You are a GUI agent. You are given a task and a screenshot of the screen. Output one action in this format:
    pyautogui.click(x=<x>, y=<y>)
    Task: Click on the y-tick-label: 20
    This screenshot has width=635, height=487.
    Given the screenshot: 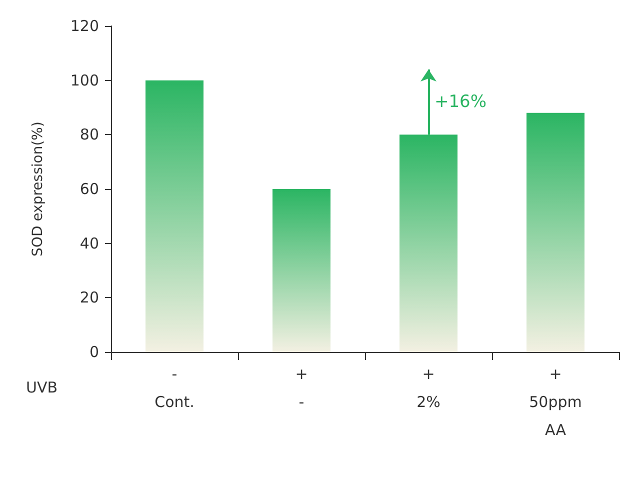 What is the action you would take?
    pyautogui.click(x=89, y=297)
    